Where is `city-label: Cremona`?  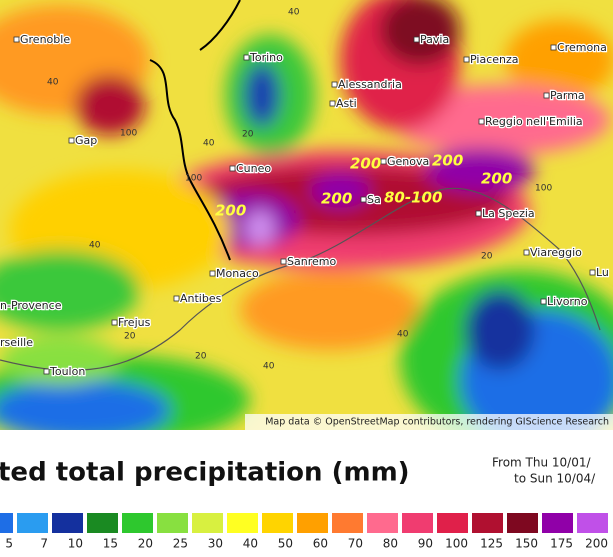
city-label: Cremona is located at coordinates (582, 47).